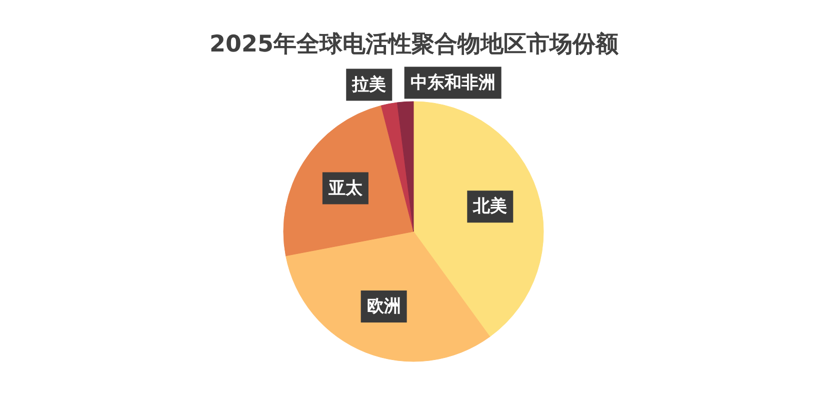  I want to click on slice-label: 拉美, so click(368, 84).